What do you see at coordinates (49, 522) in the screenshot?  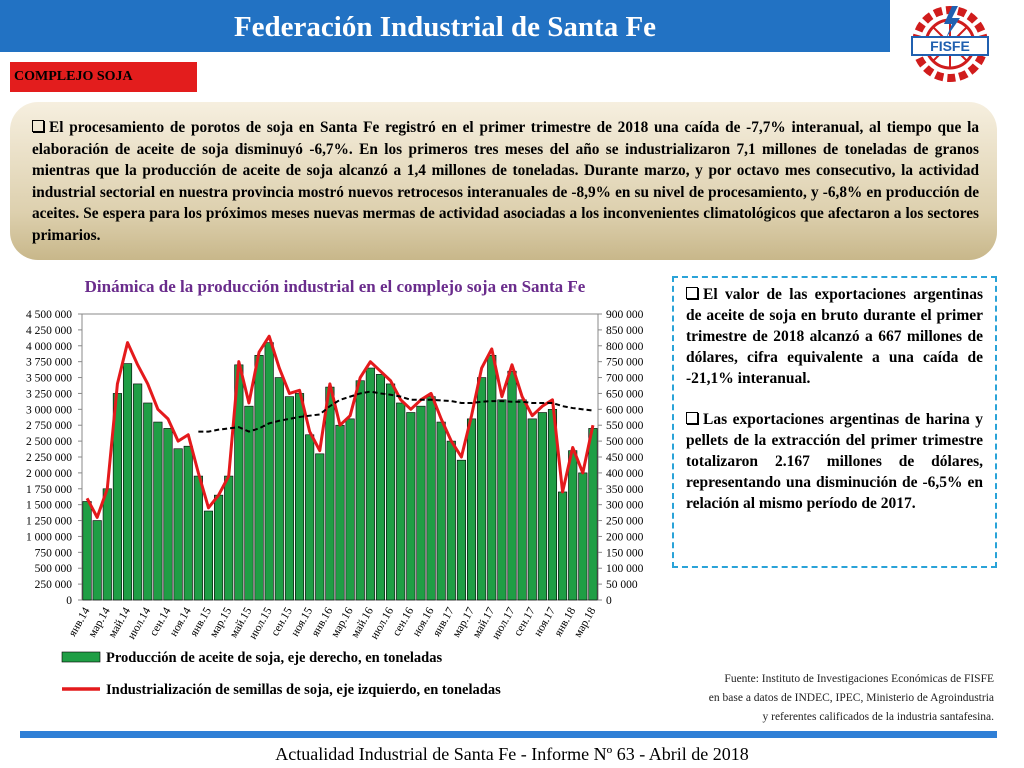 I see `y-tick-label: 1 250 000` at bounding box center [49, 522].